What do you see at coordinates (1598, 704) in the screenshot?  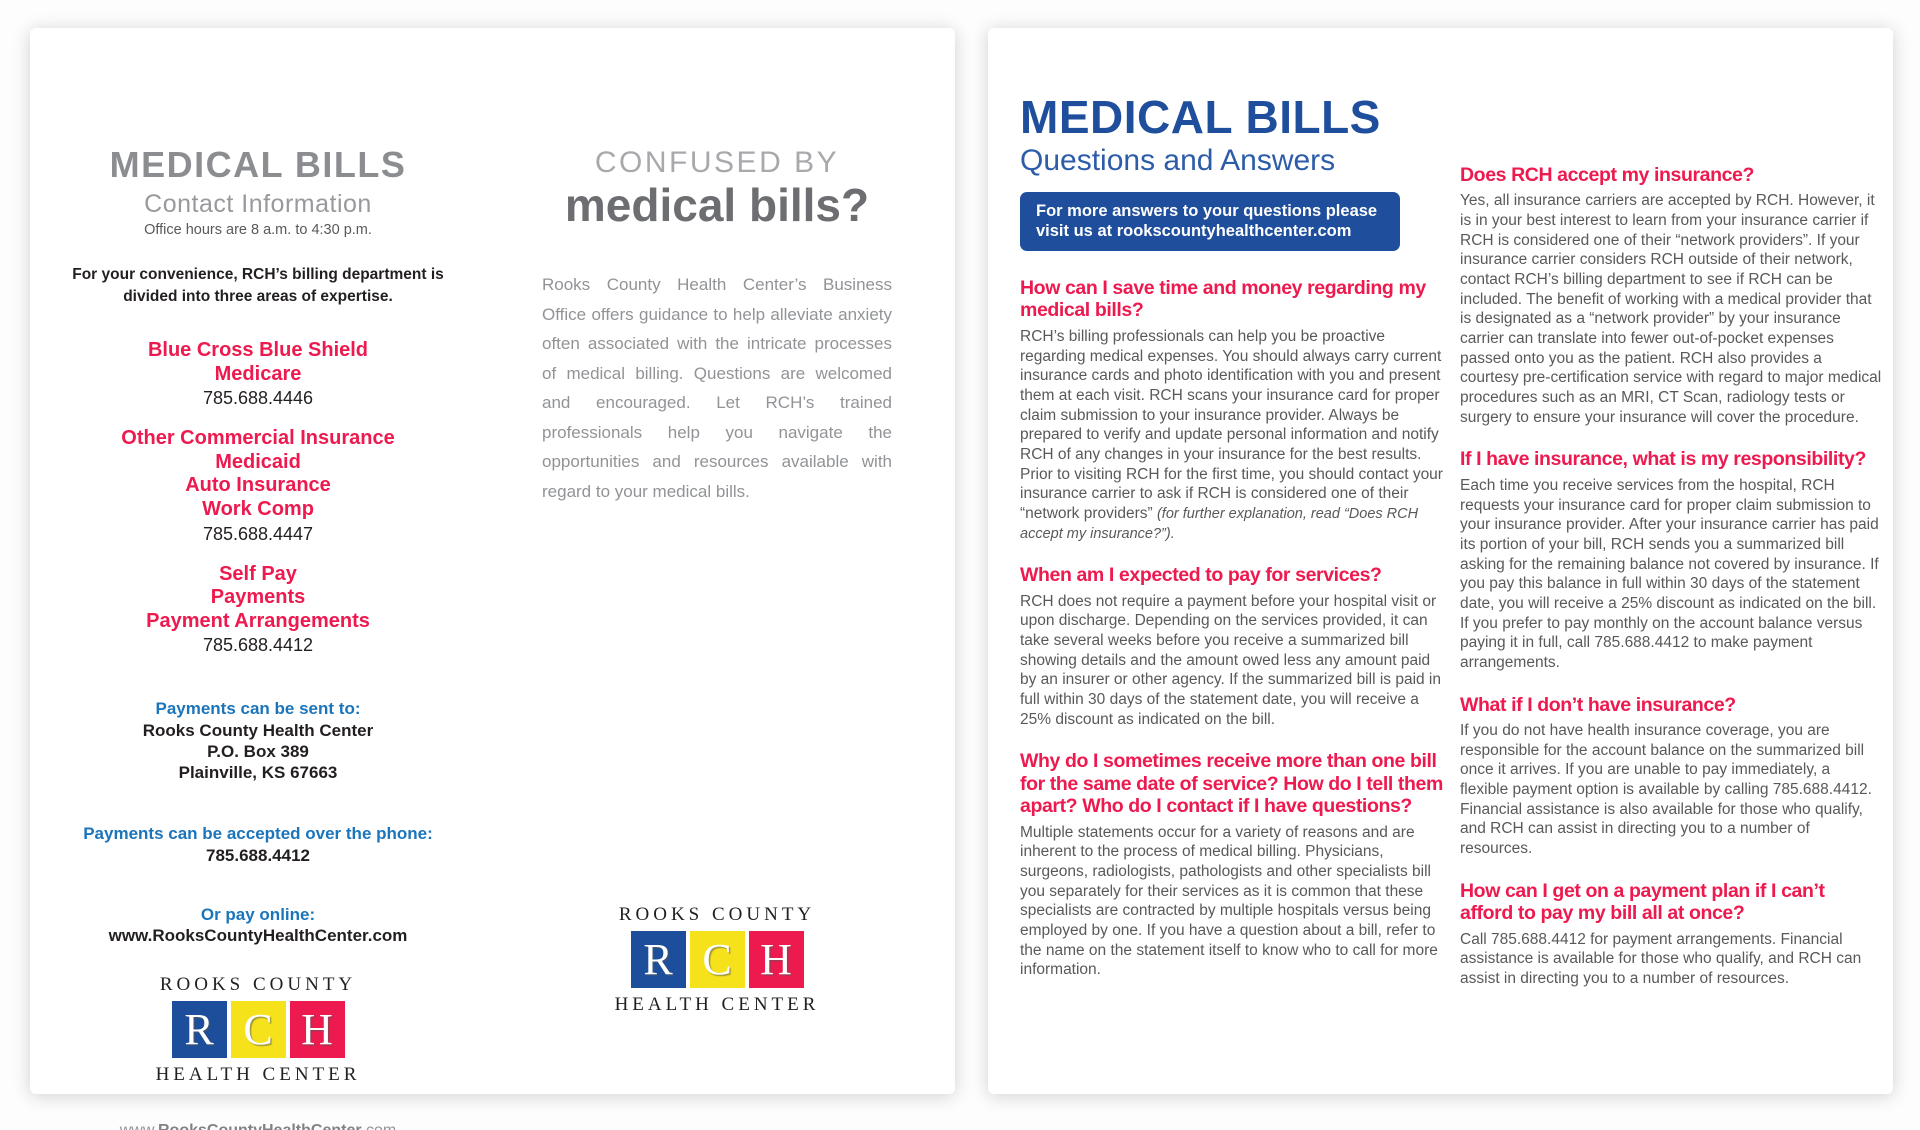 I see `question-heading: What if I don’t have insurance?` at bounding box center [1598, 704].